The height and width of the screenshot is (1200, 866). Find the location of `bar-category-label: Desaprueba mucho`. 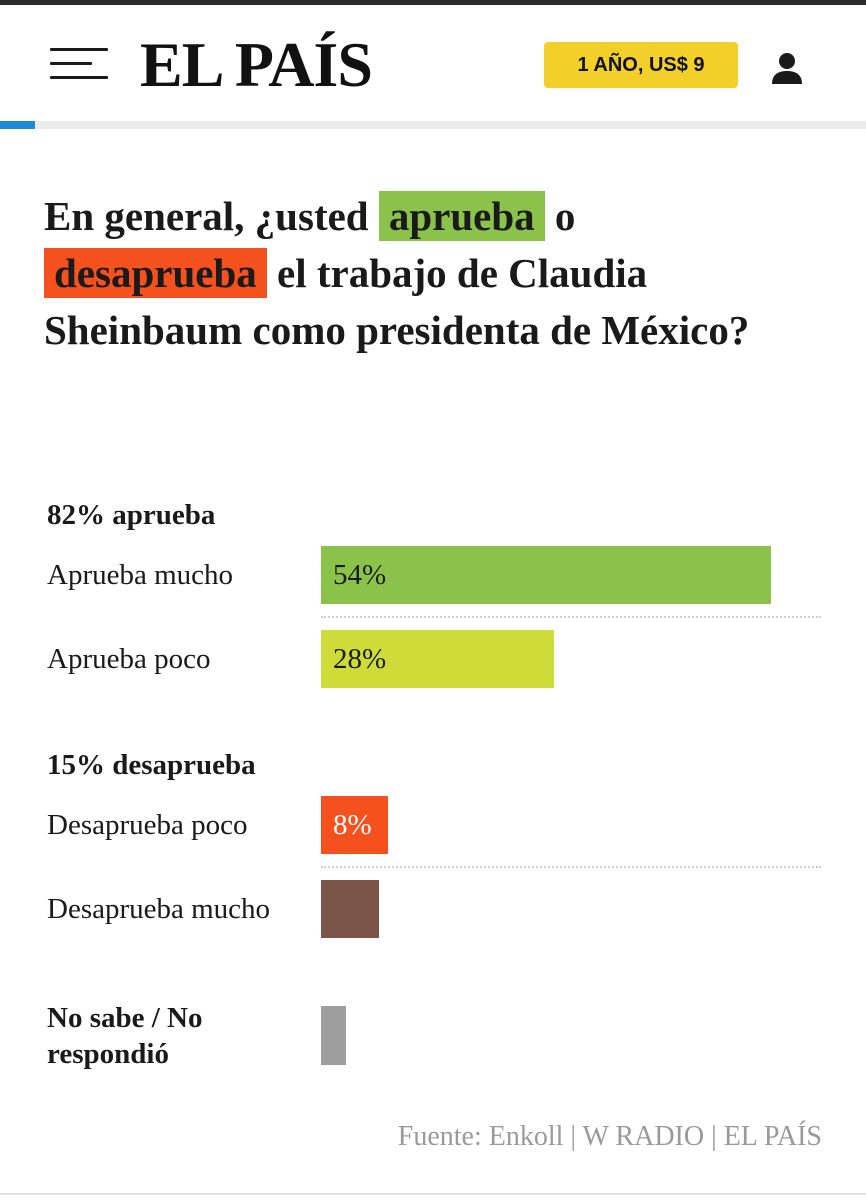

bar-category-label: Desaprueba mucho is located at coordinates (159, 909).